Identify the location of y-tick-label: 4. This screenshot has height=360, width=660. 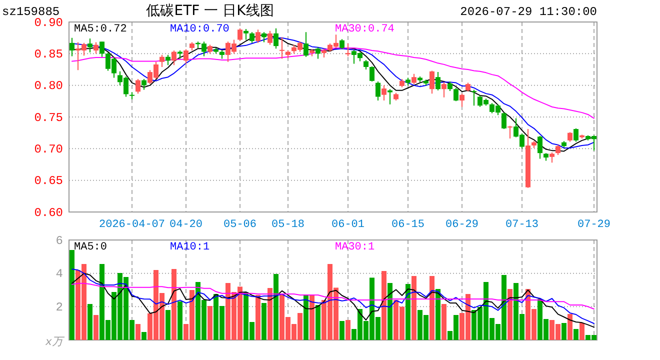
(59, 274).